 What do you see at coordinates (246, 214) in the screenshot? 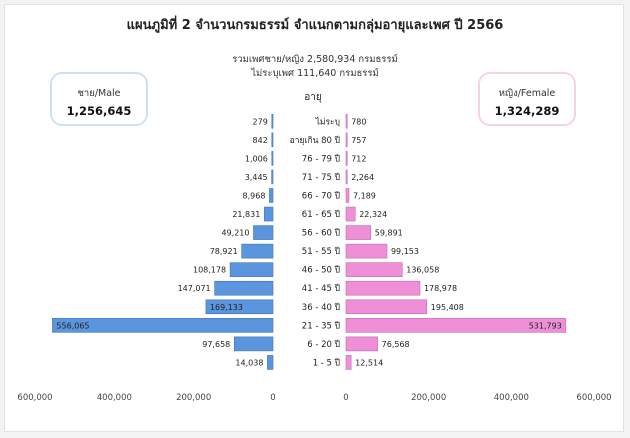
I see `male-data-label: 21,831` at bounding box center [246, 214].